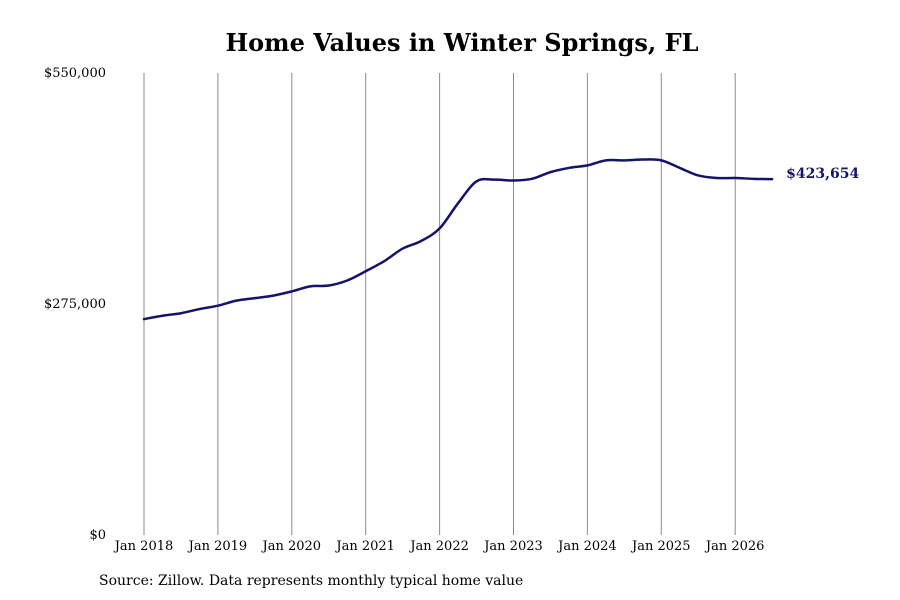  I want to click on x-tick-label: Jan 2025, so click(660, 546).